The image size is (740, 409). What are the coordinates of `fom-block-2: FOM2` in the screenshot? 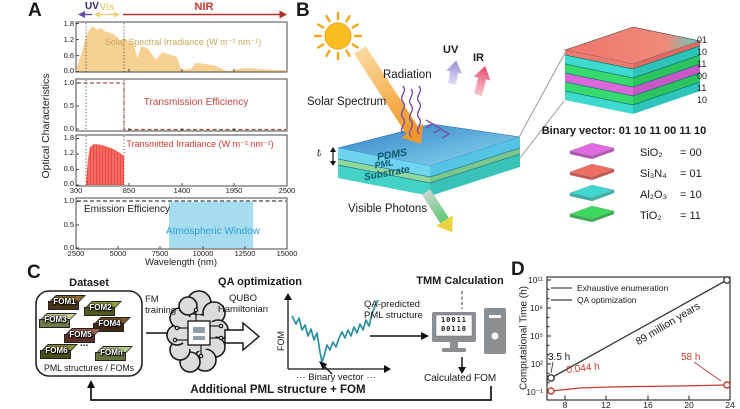 It's located at (103, 308).